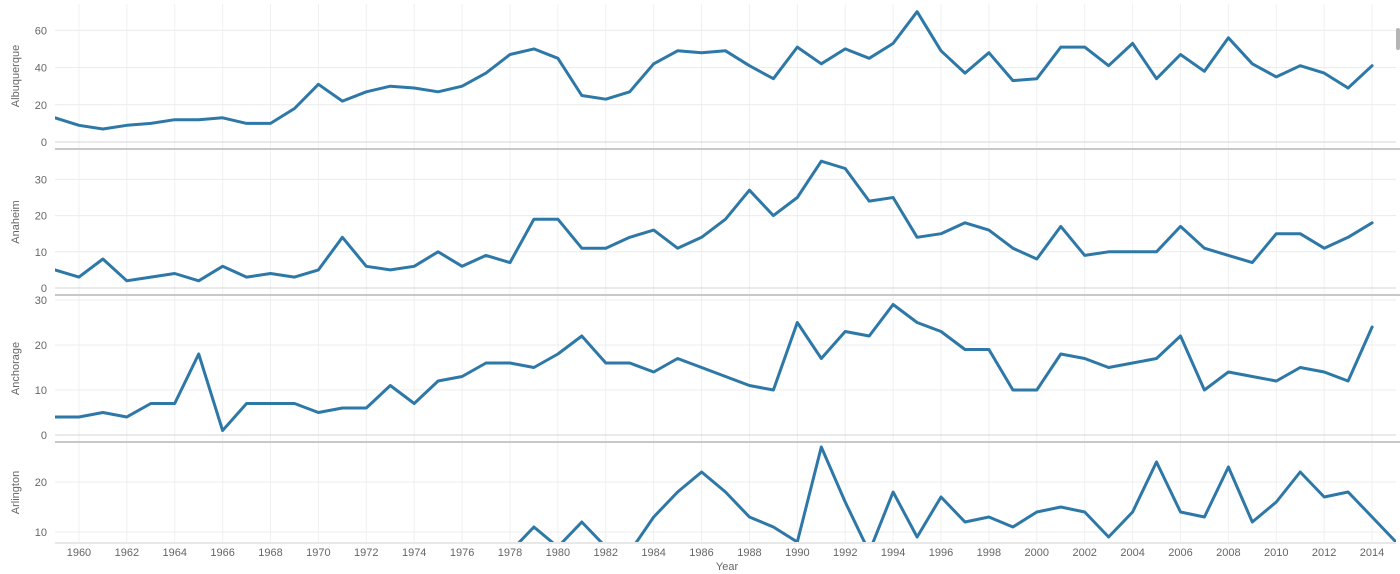 The width and height of the screenshot is (1400, 574). Describe the element at coordinates (1372, 553) in the screenshot. I see `x-tick-label: 2014` at that location.